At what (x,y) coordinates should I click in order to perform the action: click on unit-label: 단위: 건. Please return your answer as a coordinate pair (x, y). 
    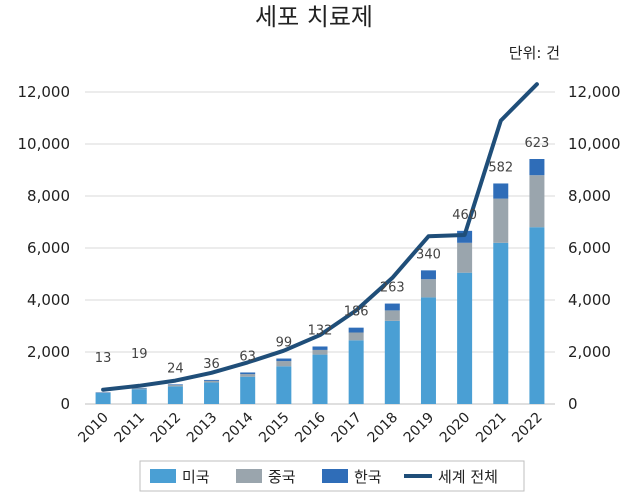
    Looking at the image, I should click on (534, 53).